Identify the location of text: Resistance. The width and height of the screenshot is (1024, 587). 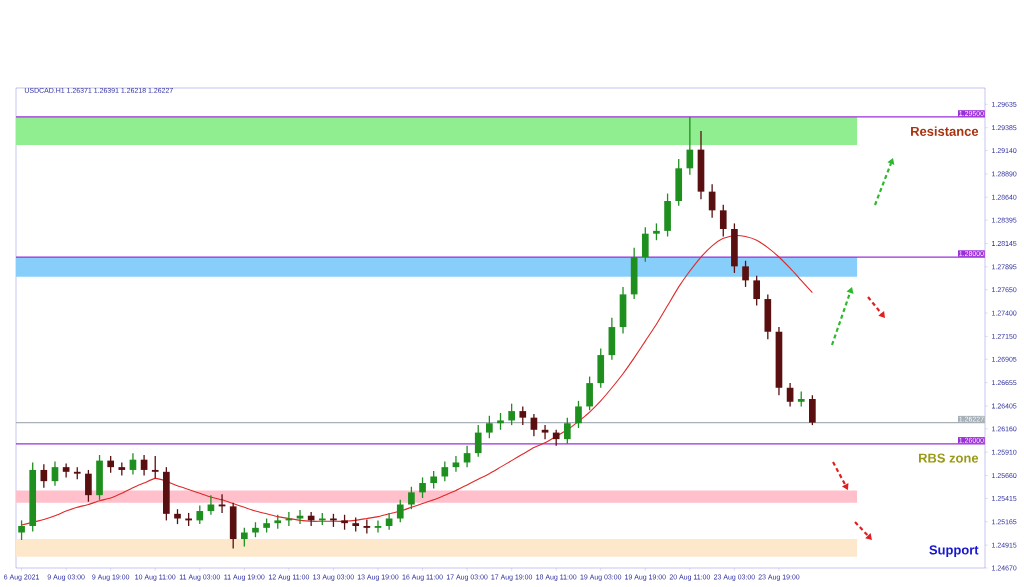
(945, 131).